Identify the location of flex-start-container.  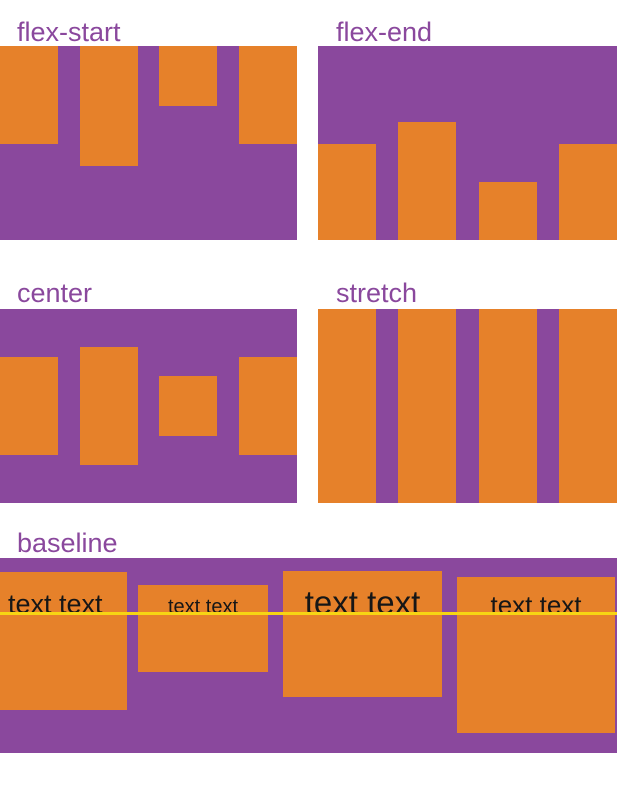
(148, 143).